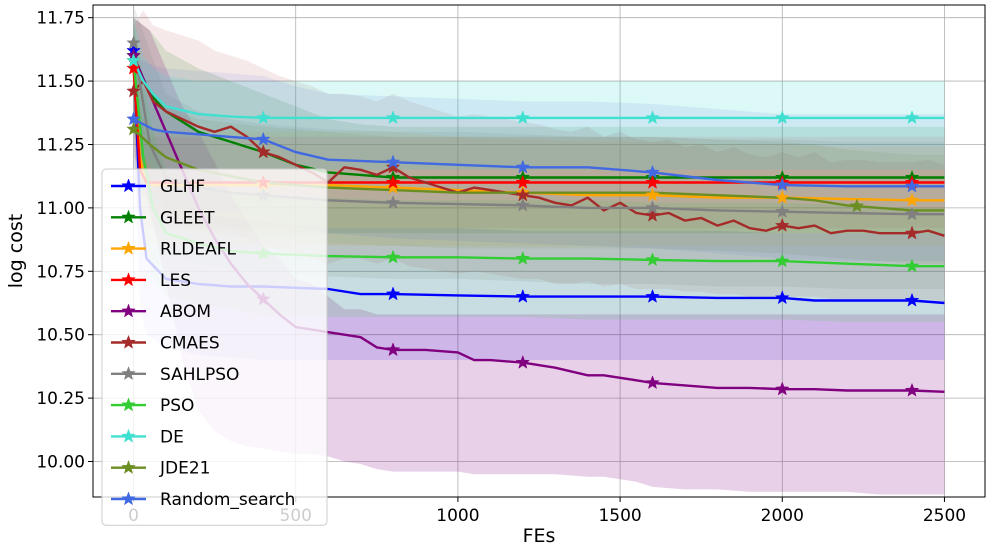  What do you see at coordinates (128, 498) in the screenshot?
I see `legend-marker-random-search` at bounding box center [128, 498].